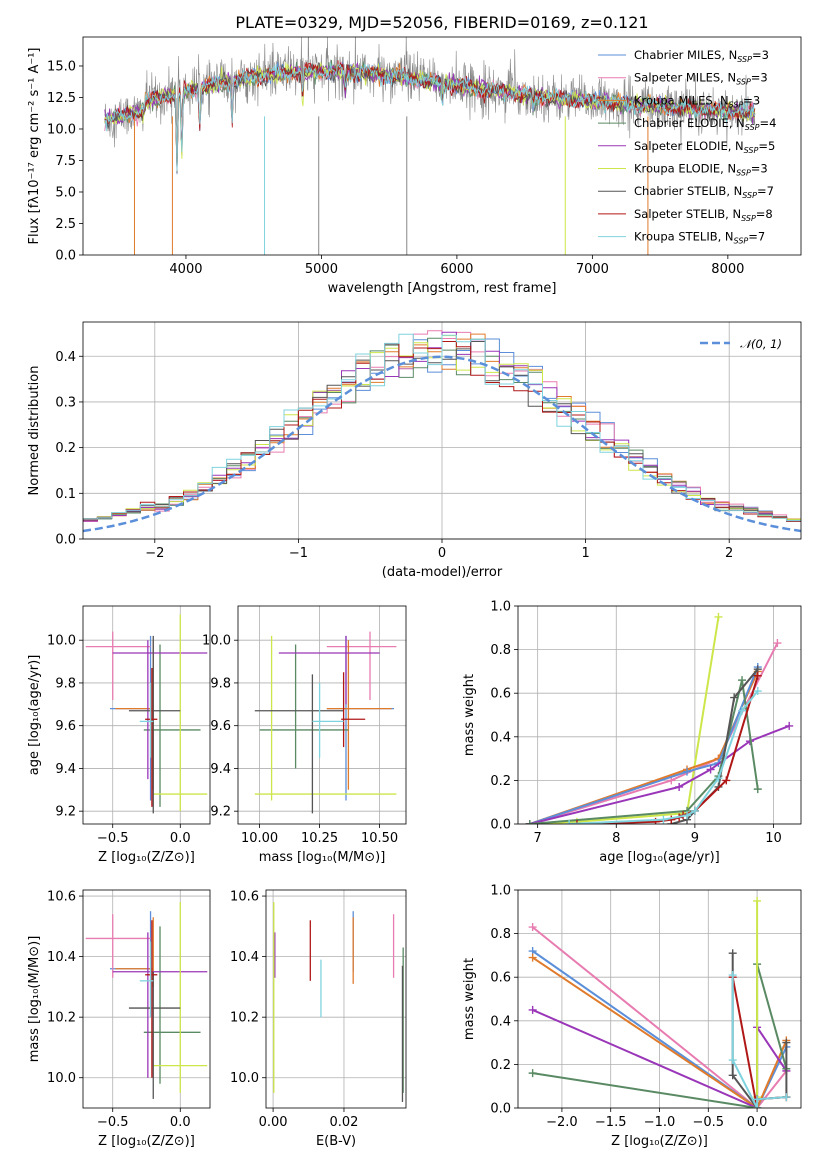 The height and width of the screenshot is (1170, 819). I want to click on legend-entry: Salpeter STELIB, NSSP=8, so click(703, 215).